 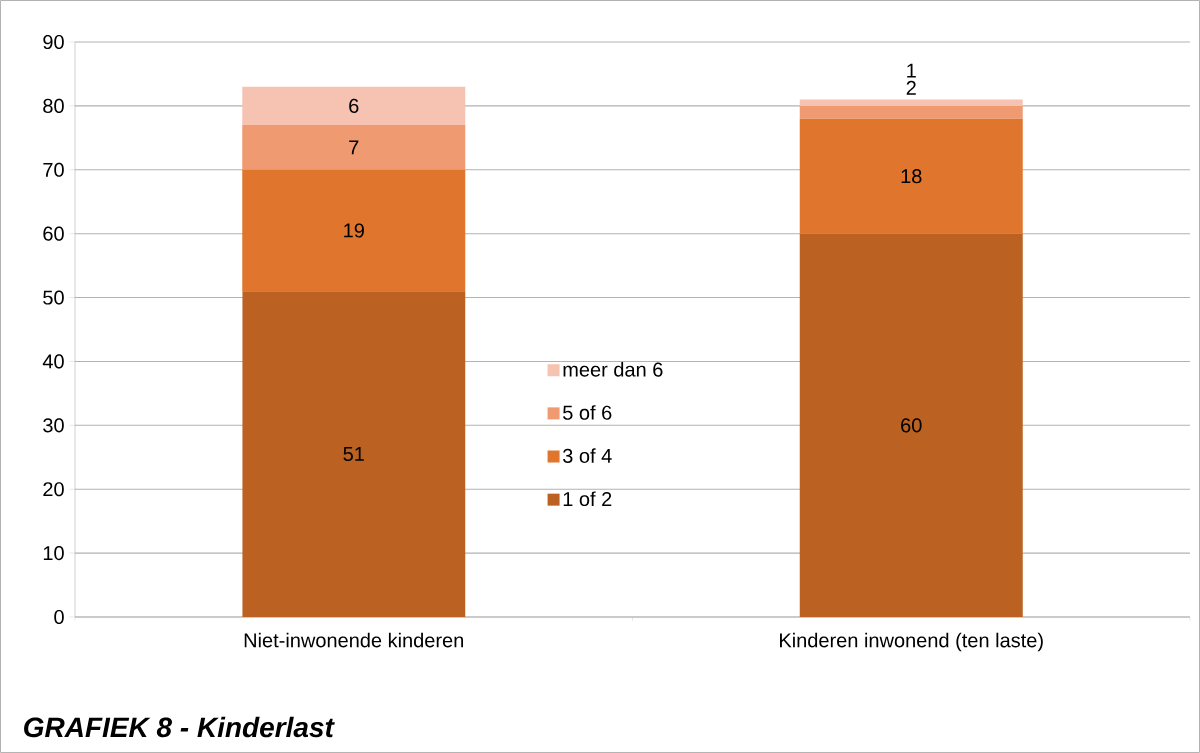 I want to click on y-tick-label: 30, so click(x=53, y=425).